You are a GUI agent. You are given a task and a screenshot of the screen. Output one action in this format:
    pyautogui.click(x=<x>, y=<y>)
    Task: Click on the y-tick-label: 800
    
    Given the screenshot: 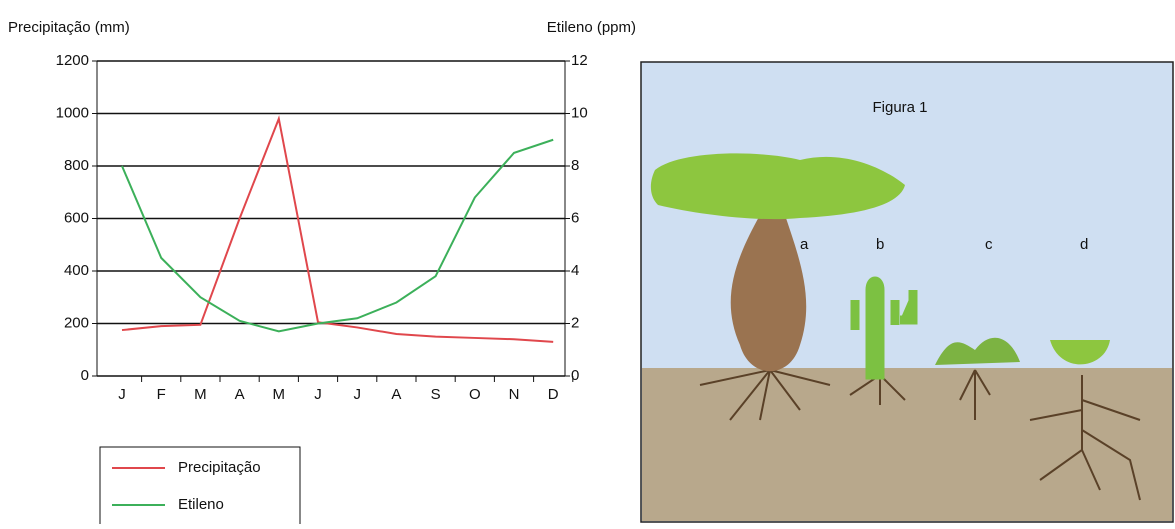 What is the action you would take?
    pyautogui.click(x=76, y=165)
    